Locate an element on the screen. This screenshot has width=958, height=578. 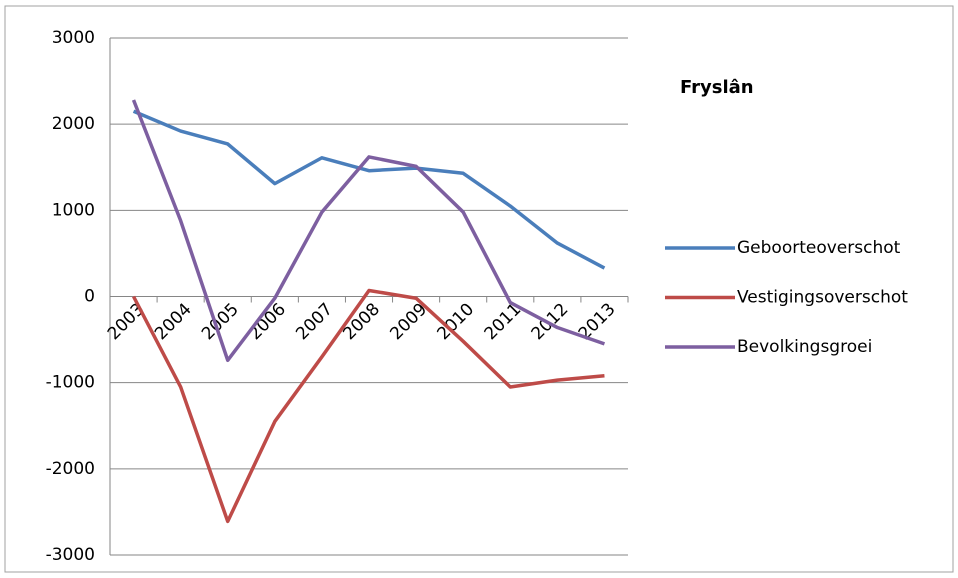
y-tick-label: 2000 is located at coordinates (73, 124).